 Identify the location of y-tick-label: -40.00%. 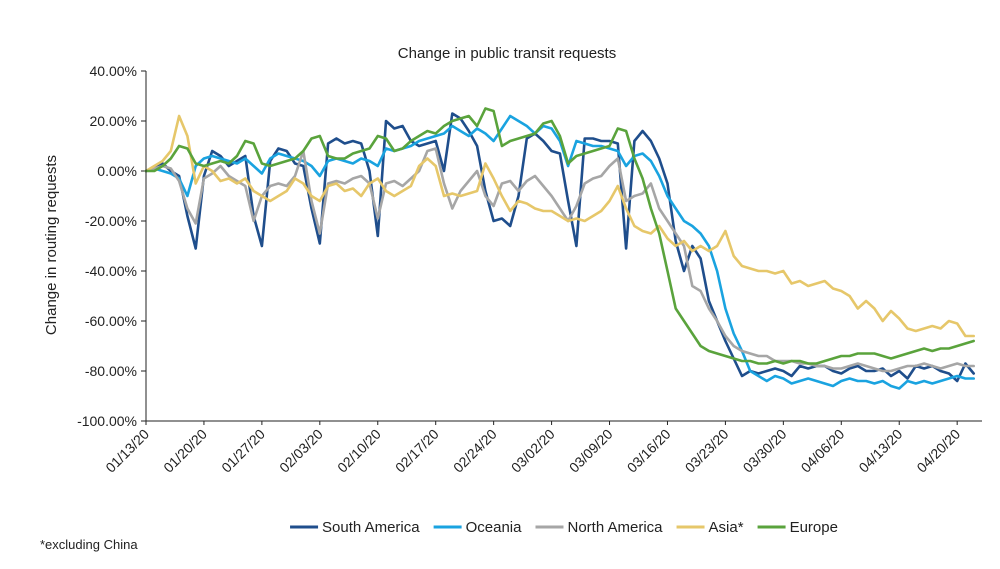
(111, 271).